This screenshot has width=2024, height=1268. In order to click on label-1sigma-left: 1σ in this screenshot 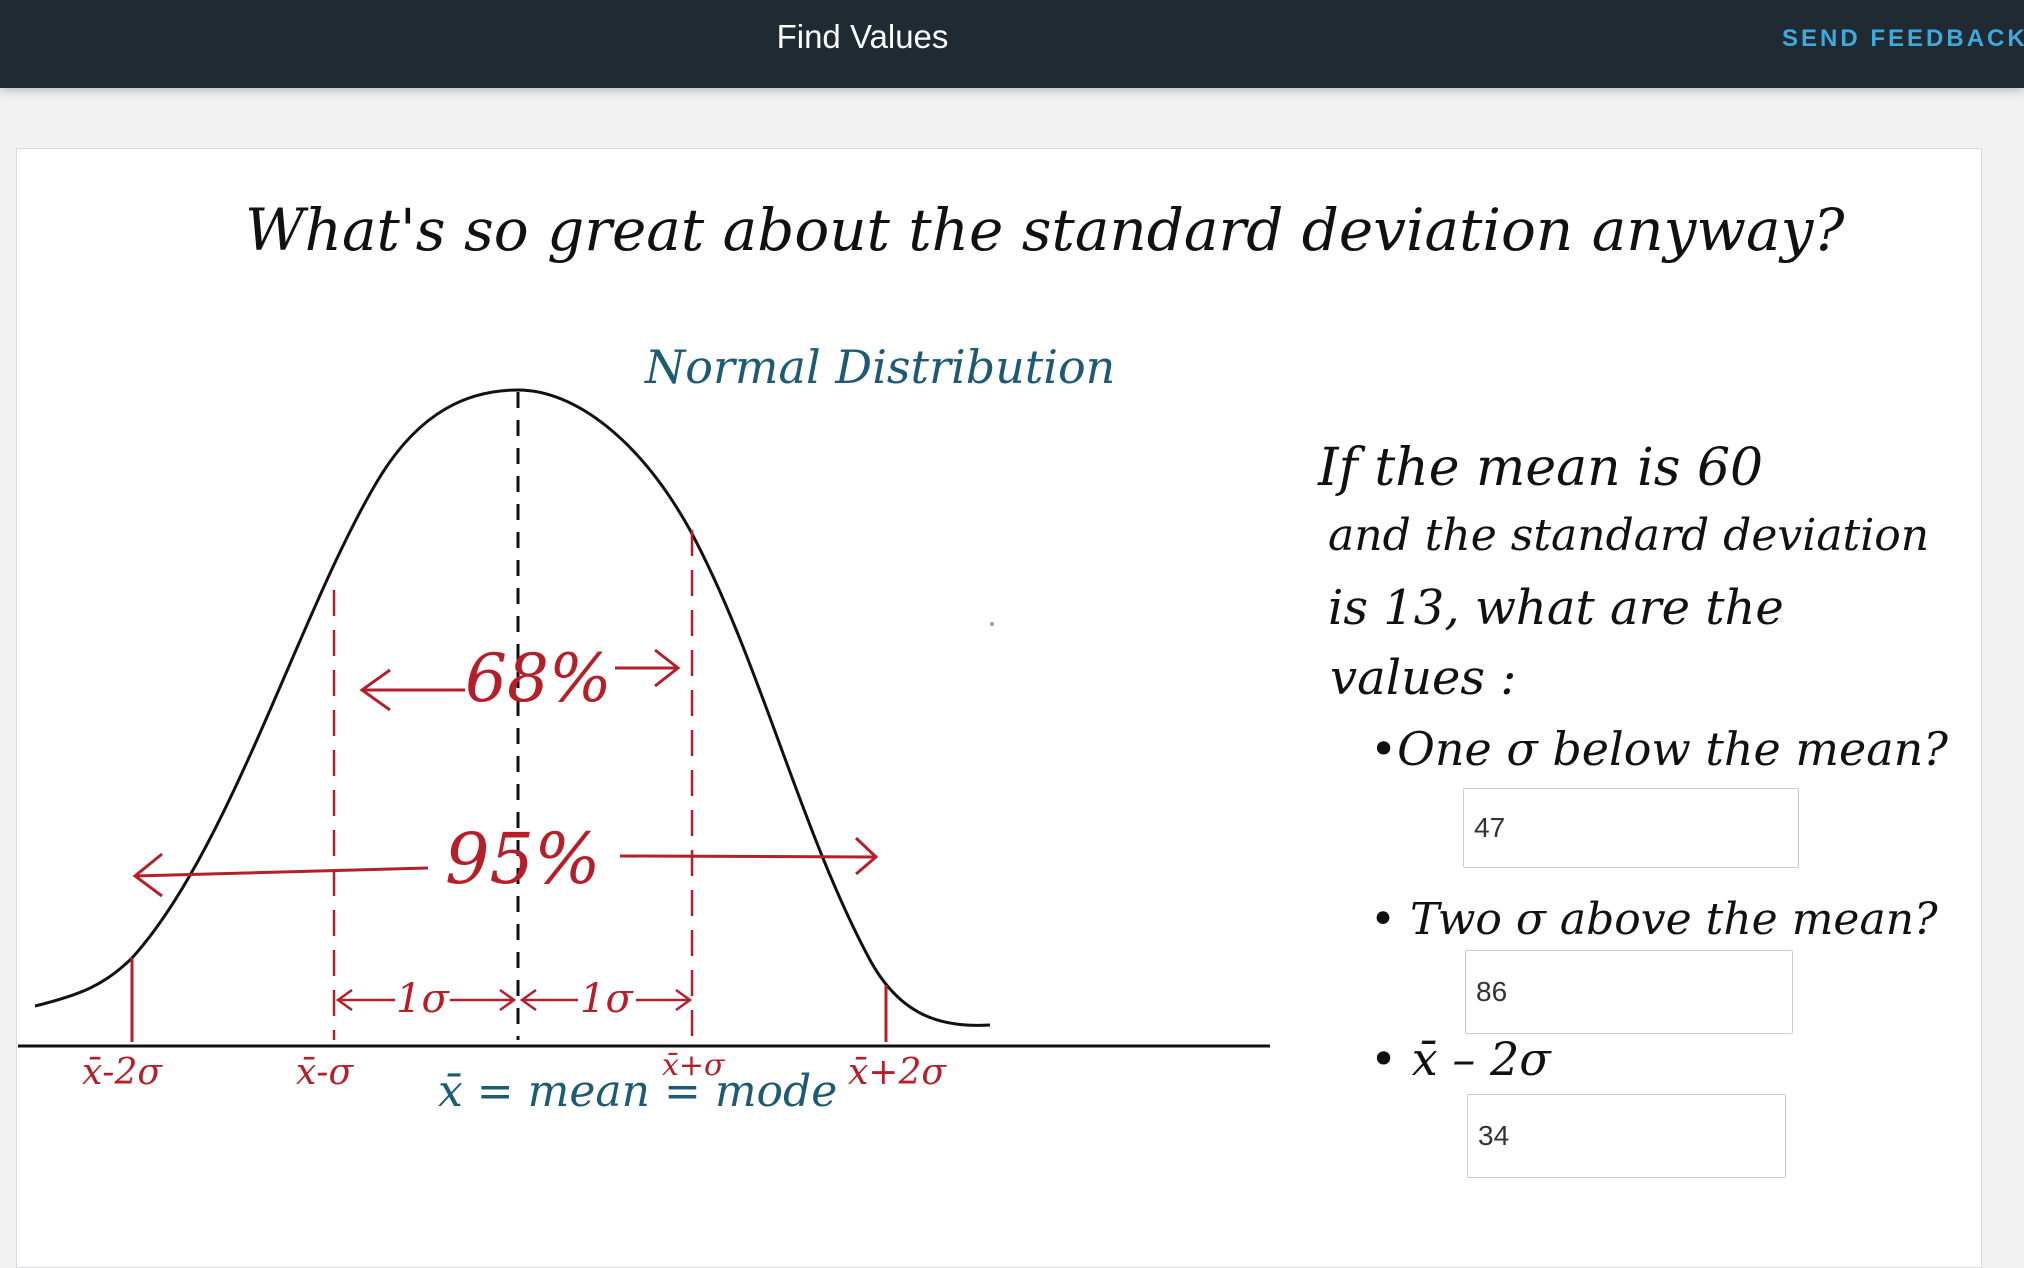, I will do `click(422, 999)`.